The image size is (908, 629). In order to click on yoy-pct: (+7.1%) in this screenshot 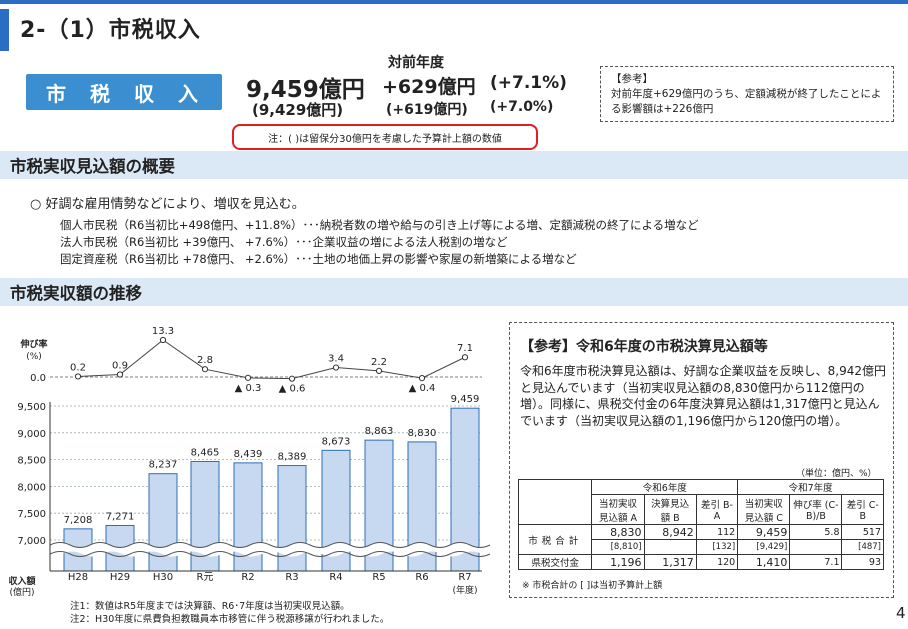, I will do `click(528, 83)`.